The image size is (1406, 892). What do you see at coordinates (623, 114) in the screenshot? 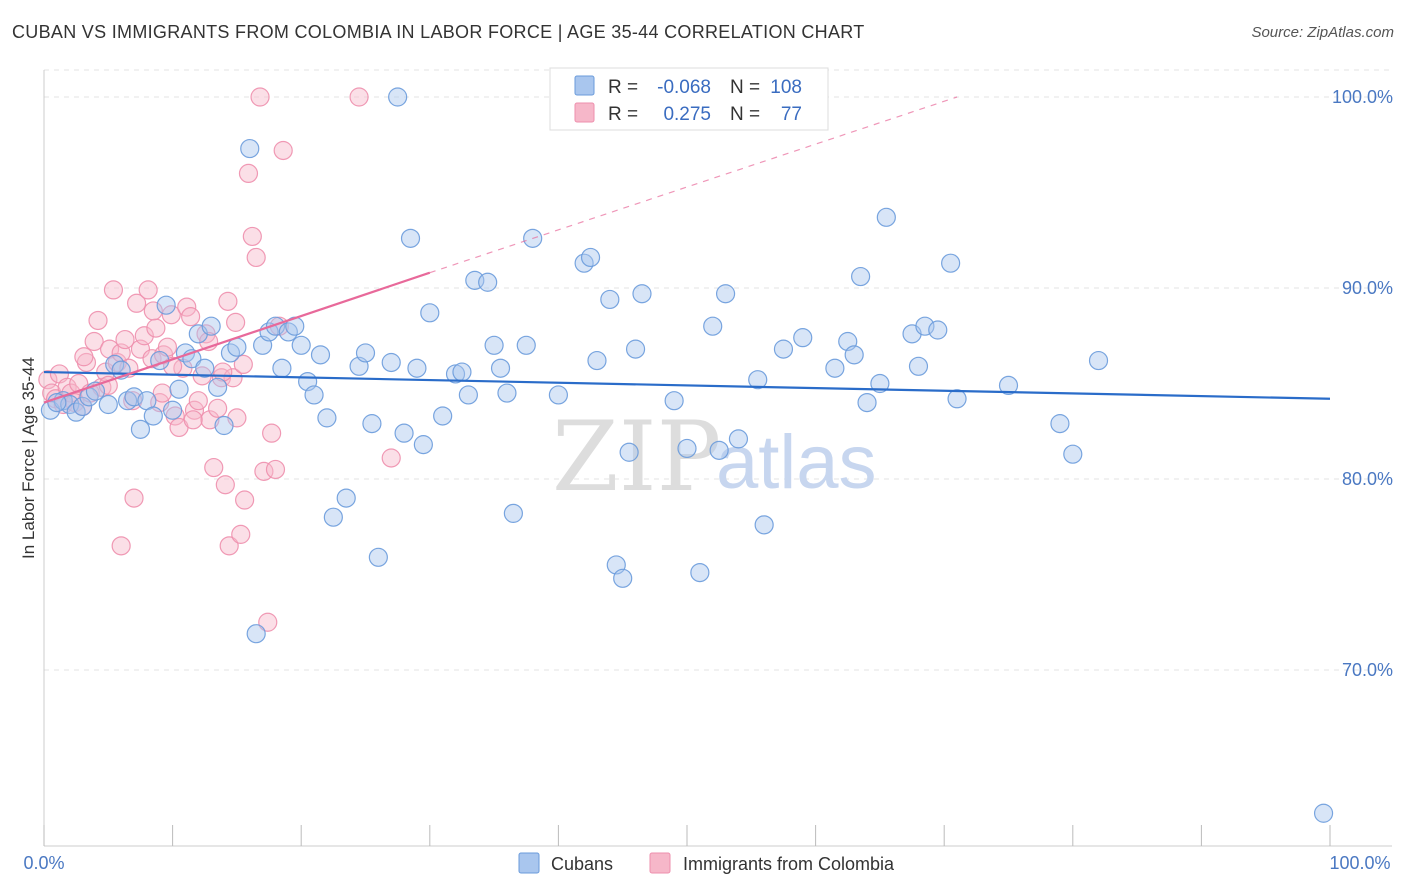
I see `stats-legend-r-label-colombia: R =` at bounding box center [623, 114].